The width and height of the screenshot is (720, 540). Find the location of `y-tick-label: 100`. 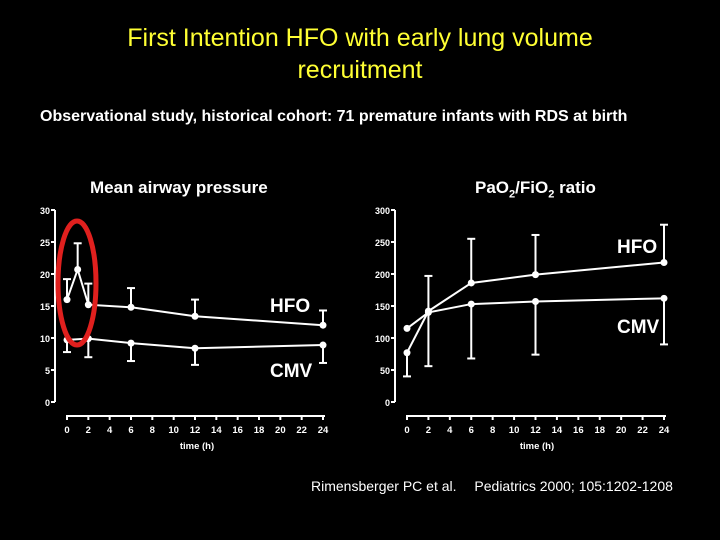

y-tick-label: 100 is located at coordinates (382, 339).